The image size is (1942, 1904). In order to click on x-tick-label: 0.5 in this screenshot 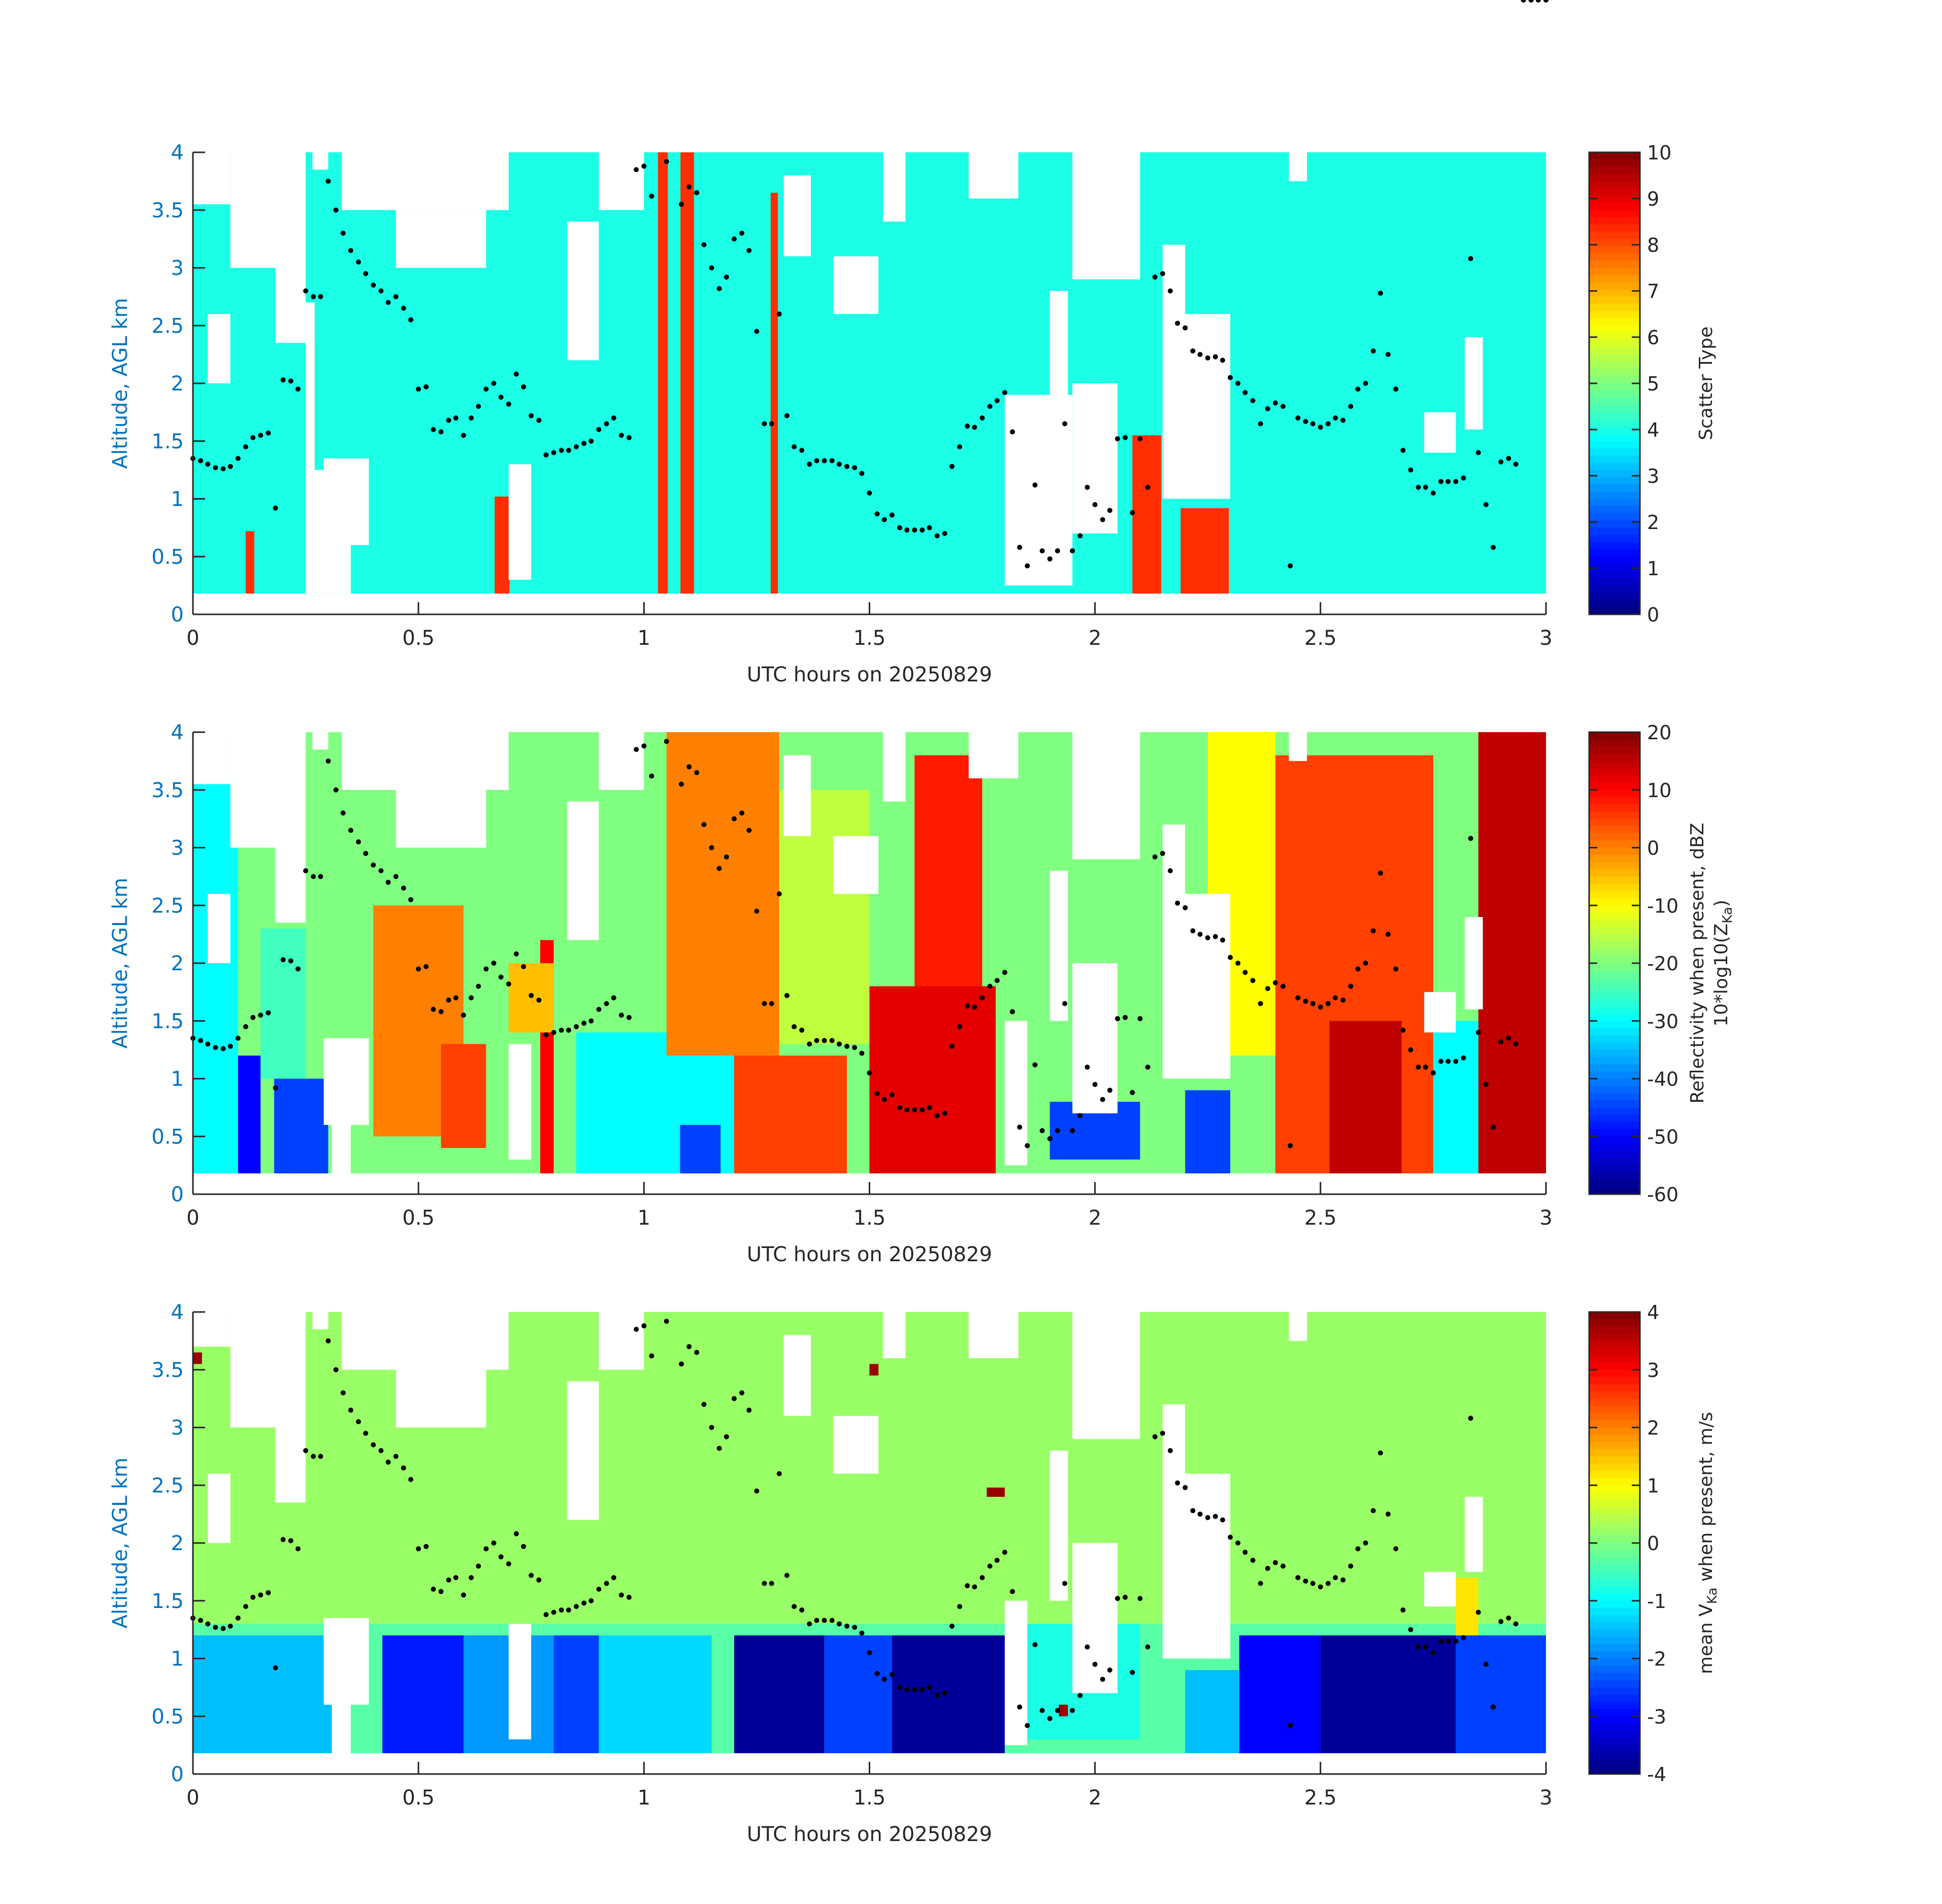, I will do `click(418, 639)`.